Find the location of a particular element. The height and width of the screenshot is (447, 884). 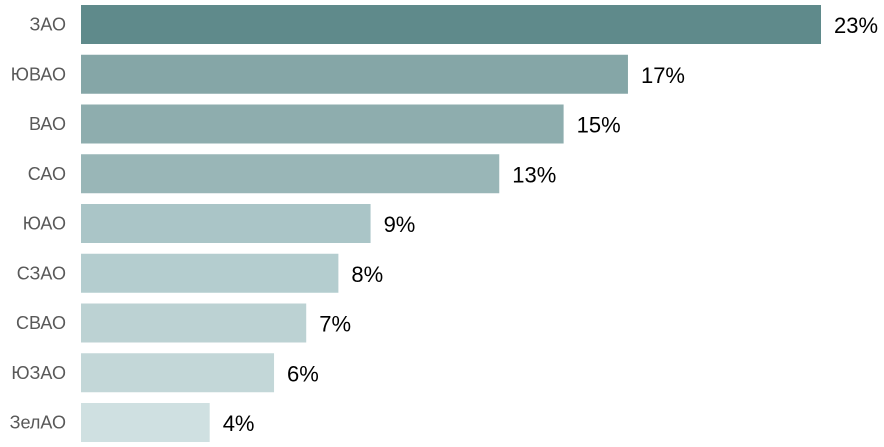

value-label: 6% is located at coordinates (303, 373).